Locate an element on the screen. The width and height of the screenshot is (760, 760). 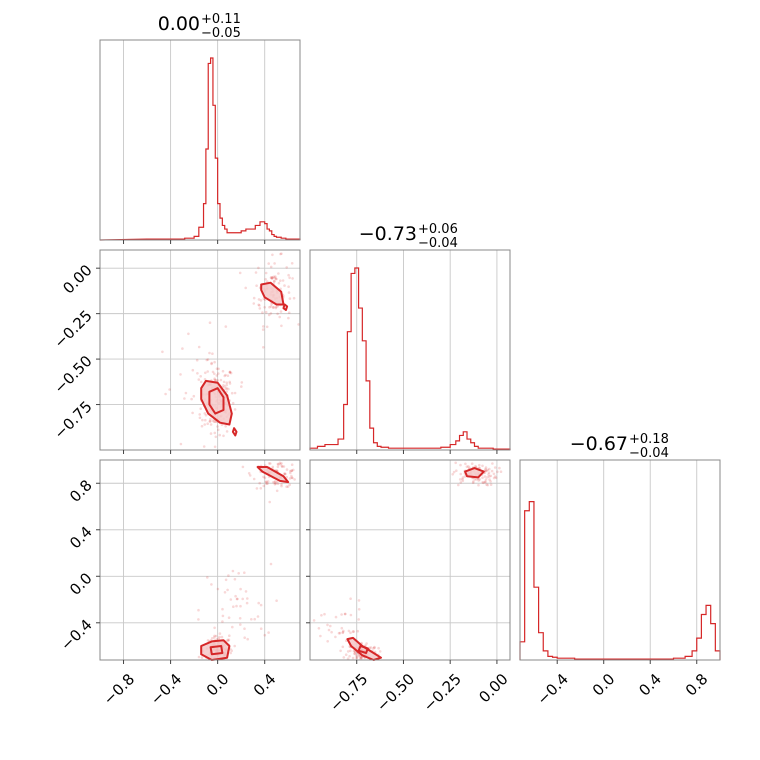
xtick-label-param0-0: −0.8 is located at coordinates (119, 689).